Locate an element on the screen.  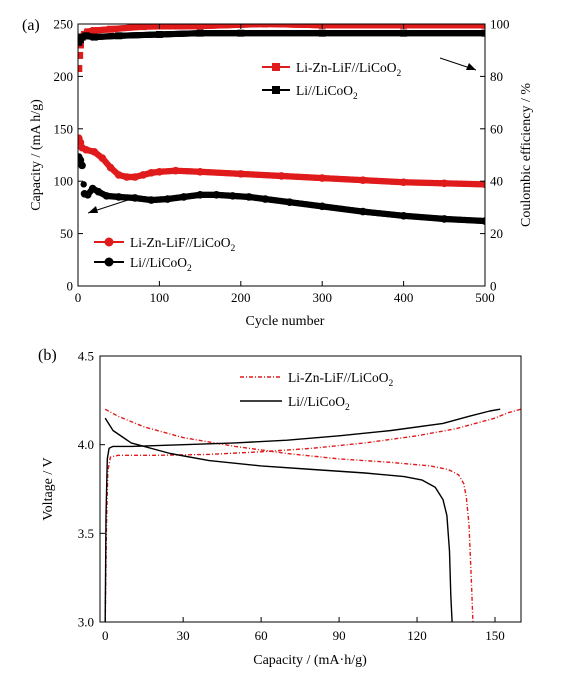
a-xtick-label: 300 is located at coordinates (322, 297).